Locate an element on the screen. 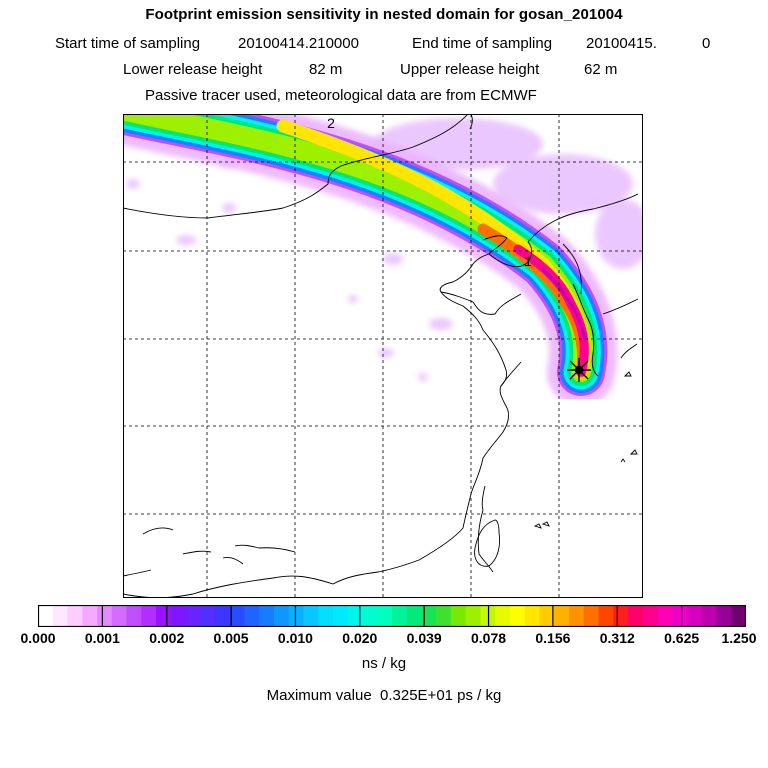 The width and height of the screenshot is (768, 768). colorbar-tick-label: 0.020 is located at coordinates (360, 638).